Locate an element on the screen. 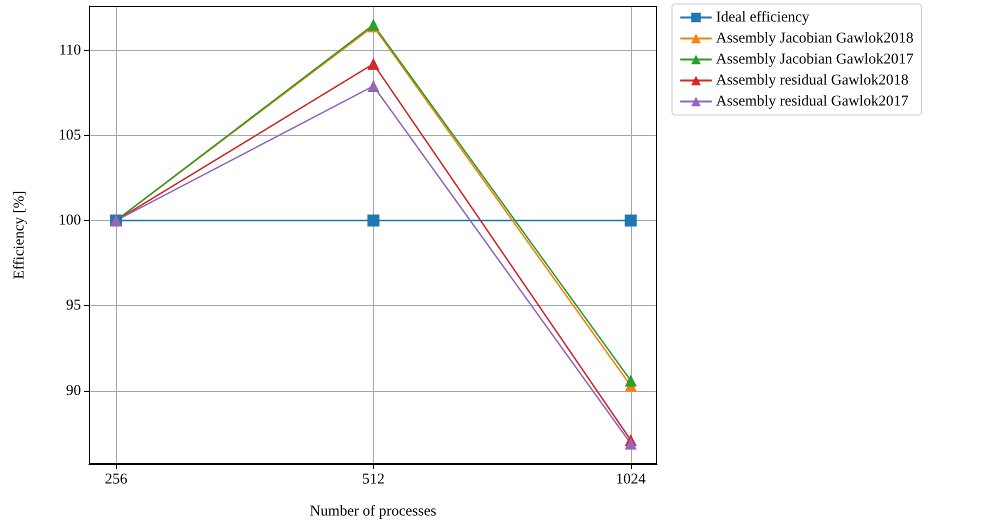 This screenshot has height=531, width=991. y-tick-label: 100 is located at coordinates (69, 220).